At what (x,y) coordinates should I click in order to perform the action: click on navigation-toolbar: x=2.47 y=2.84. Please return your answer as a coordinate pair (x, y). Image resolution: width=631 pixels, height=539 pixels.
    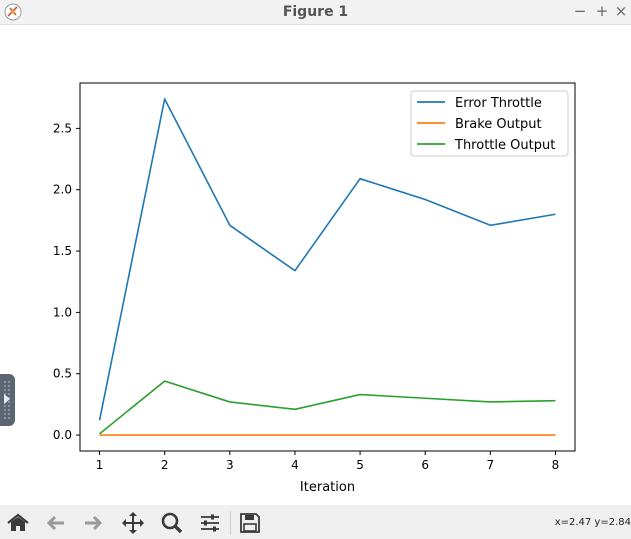
    Looking at the image, I should click on (315, 522).